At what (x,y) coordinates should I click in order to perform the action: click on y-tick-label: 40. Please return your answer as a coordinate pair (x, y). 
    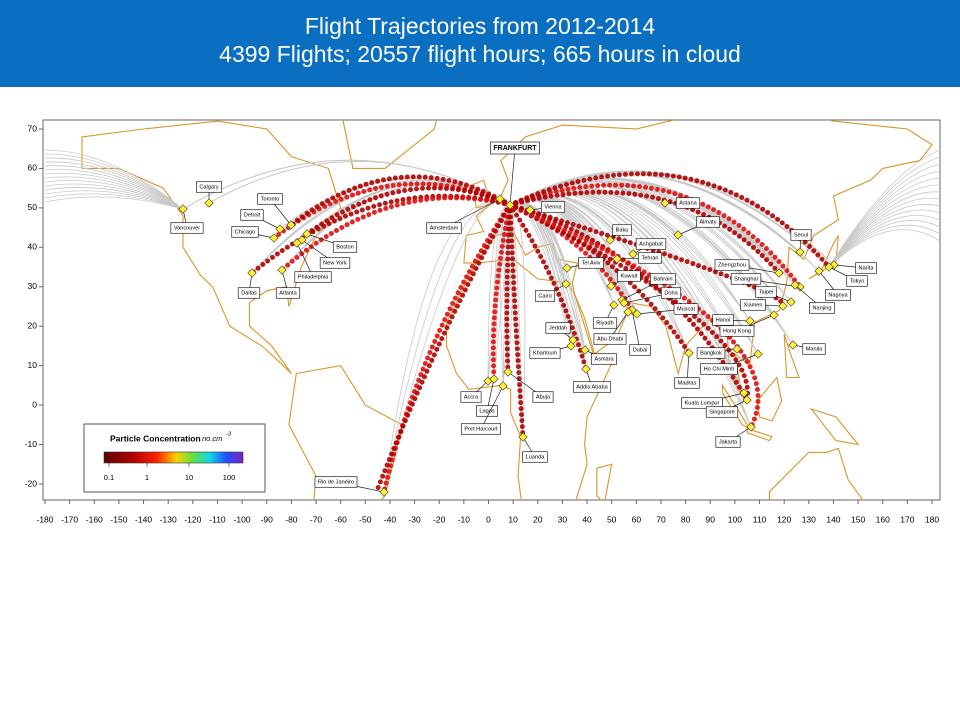
    Looking at the image, I should click on (33, 247).